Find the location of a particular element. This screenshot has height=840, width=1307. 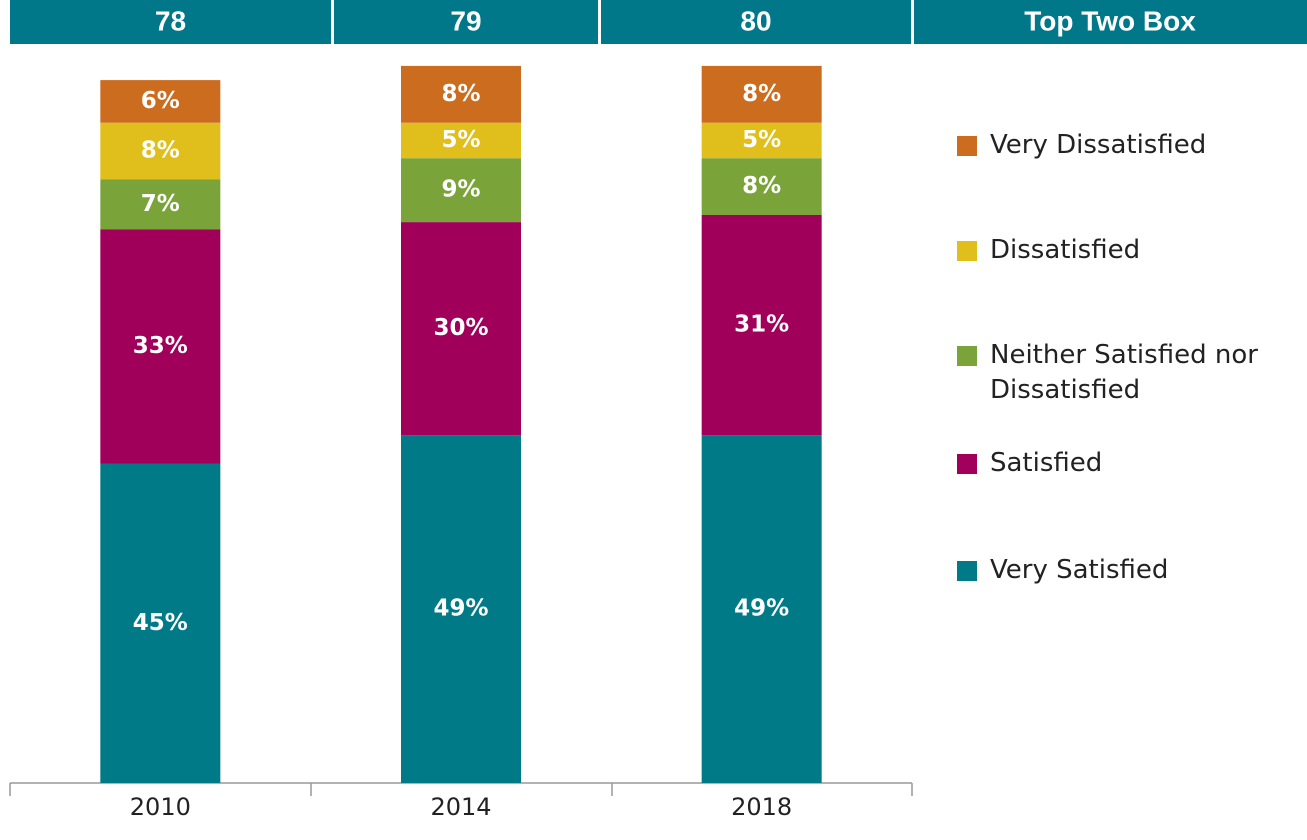

x-tick-label: 2014 is located at coordinates (460, 807).